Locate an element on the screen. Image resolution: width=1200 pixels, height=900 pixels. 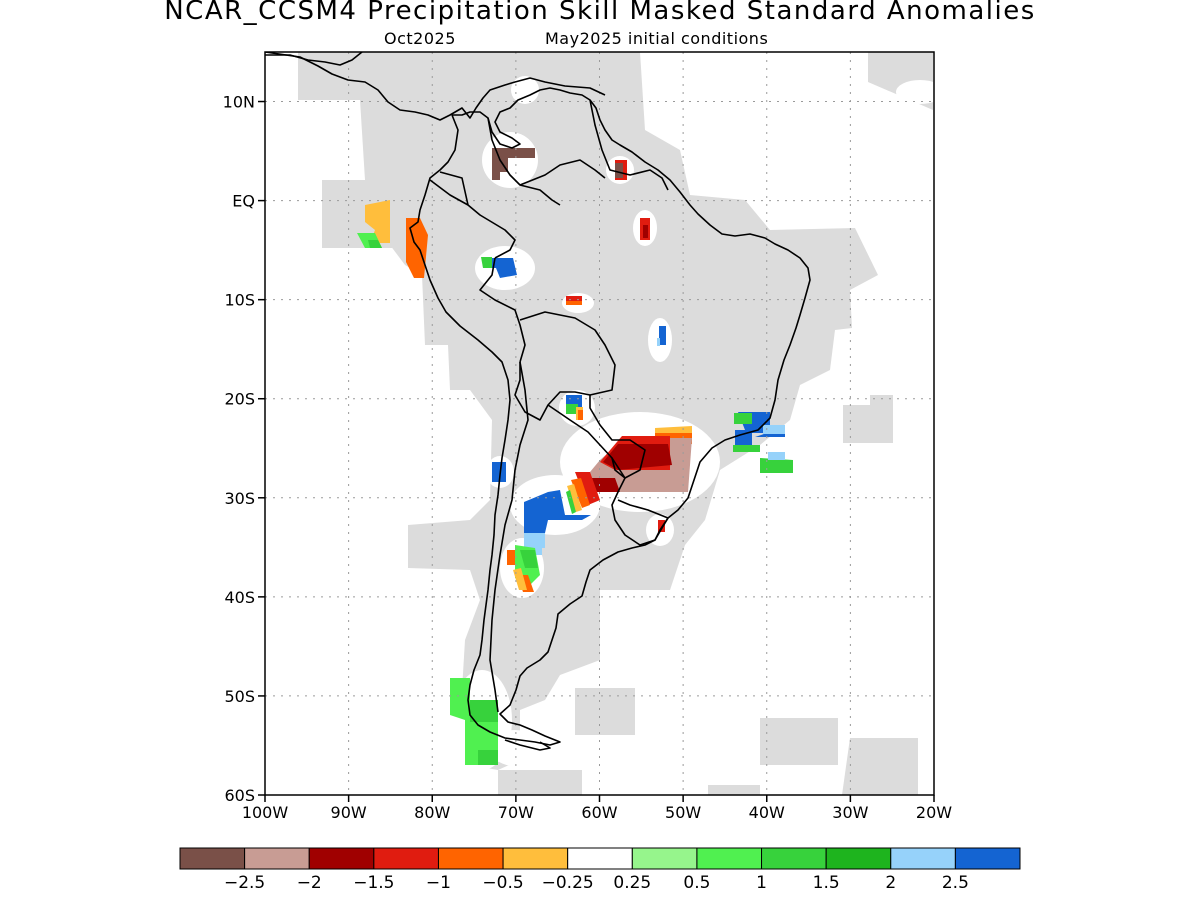
lon-tick-label: 50W is located at coordinates (683, 812).